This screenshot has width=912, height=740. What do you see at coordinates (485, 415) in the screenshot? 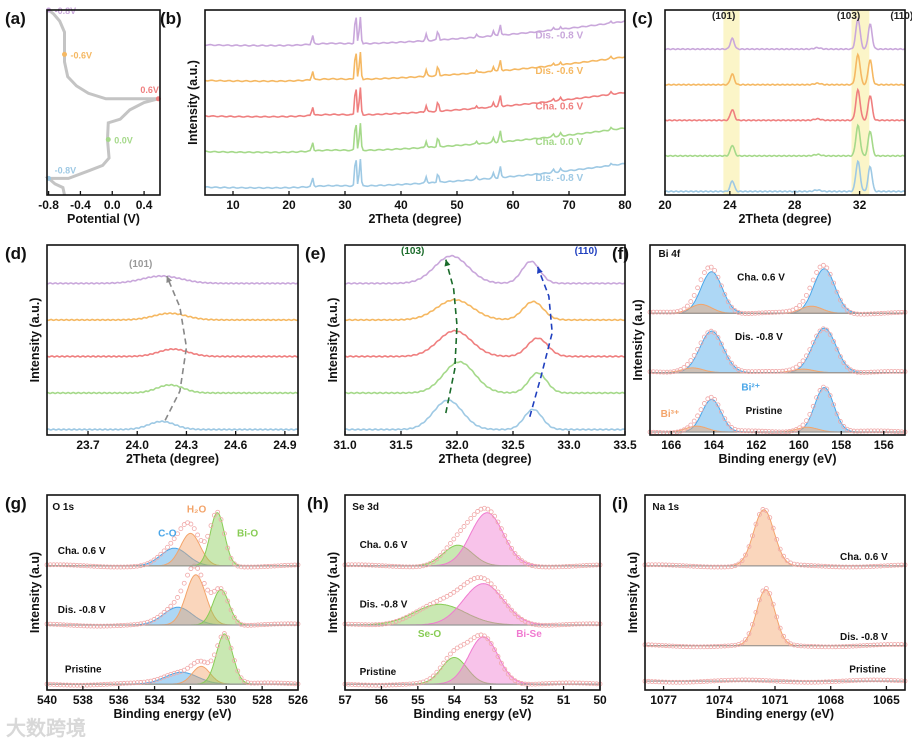
I see `series-line` at bounding box center [485, 415].